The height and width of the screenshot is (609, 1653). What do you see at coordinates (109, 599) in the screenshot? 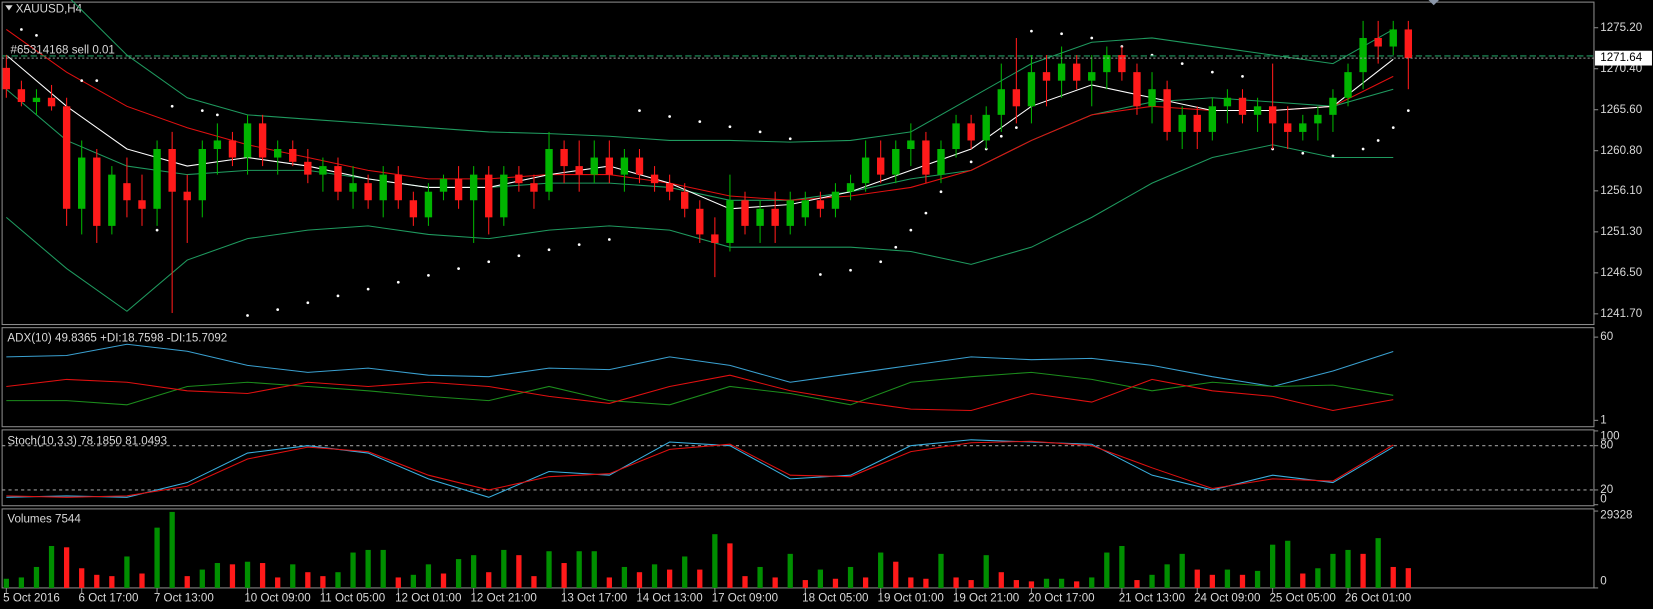
I see `x-tick-label: 6 Oct 17:00` at bounding box center [109, 599].